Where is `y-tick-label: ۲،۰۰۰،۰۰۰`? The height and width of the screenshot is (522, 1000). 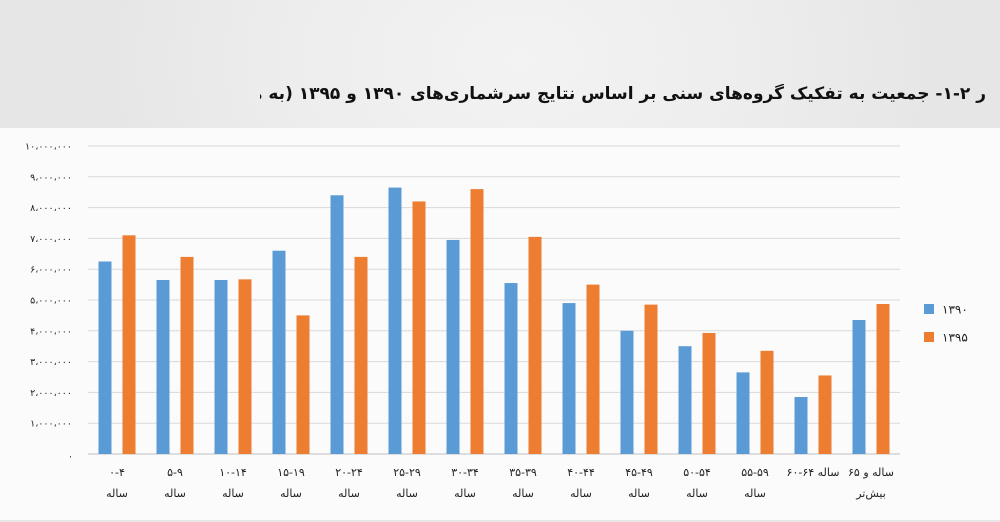
y-tick-label: ۲،۰۰۰،۰۰۰ is located at coordinates (51, 393).